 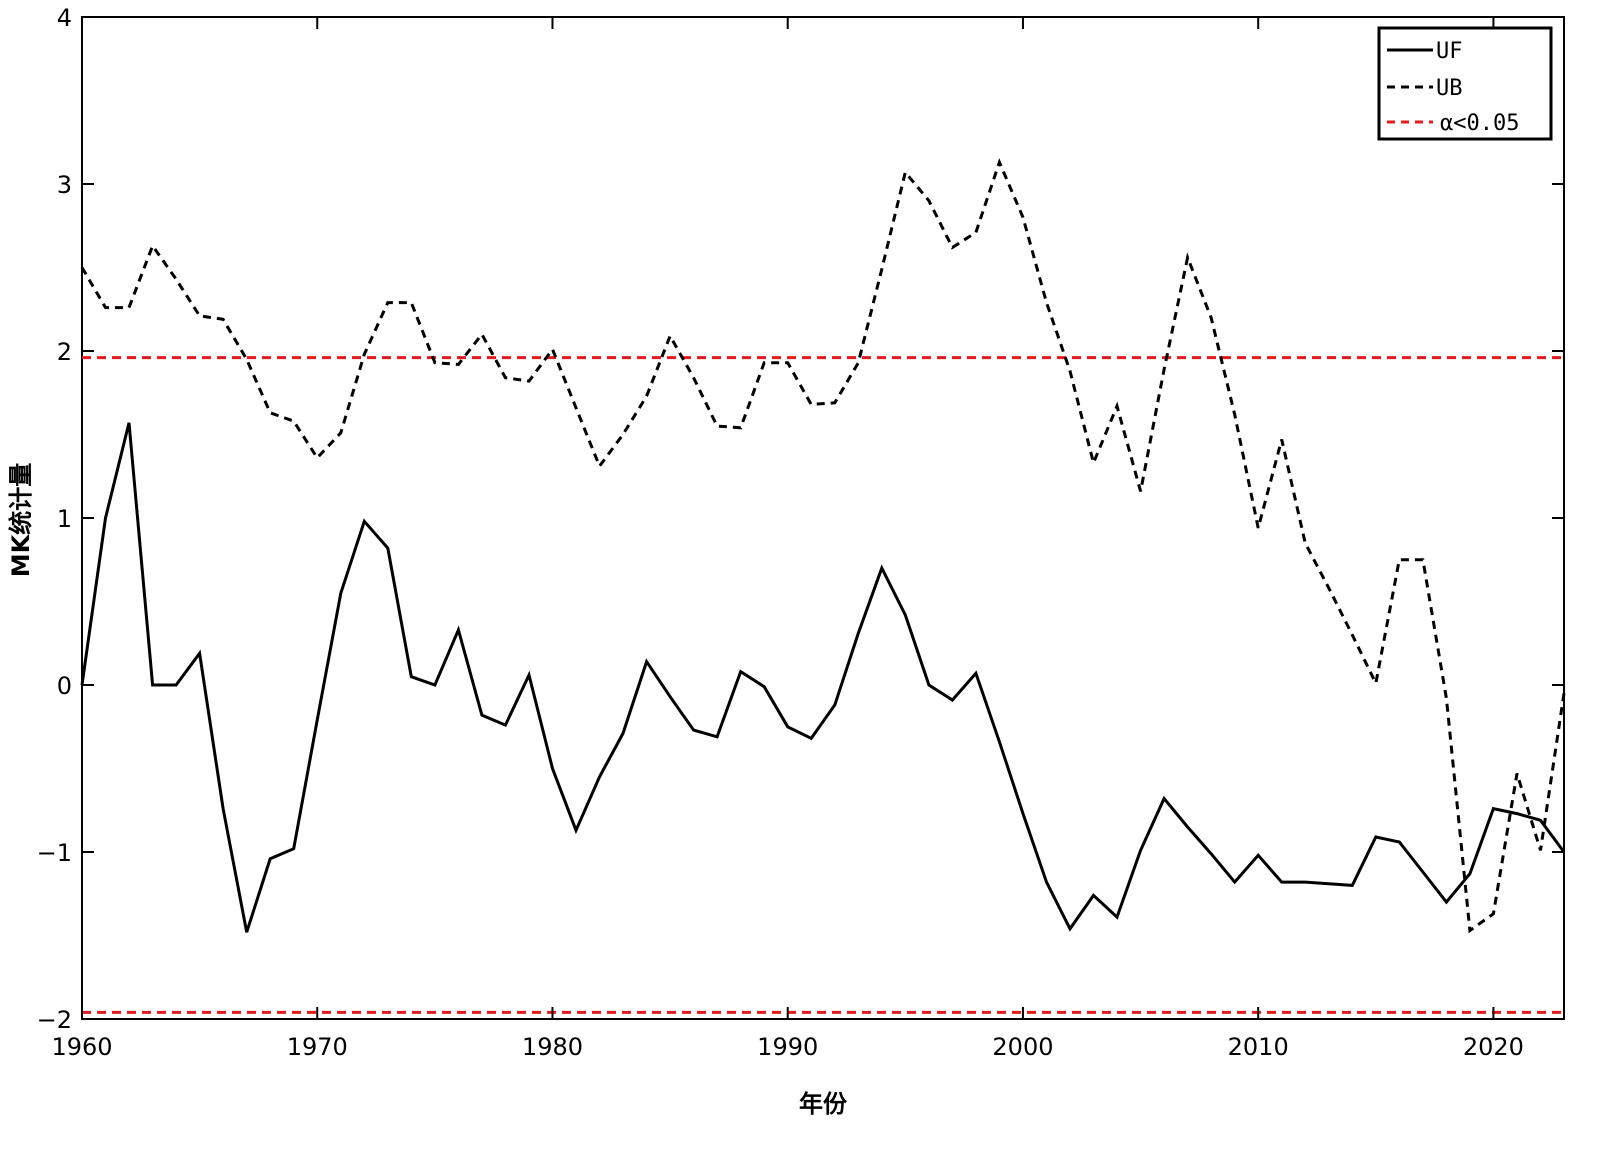 I want to click on y-axis-label: MK统计量, so click(x=21, y=520).